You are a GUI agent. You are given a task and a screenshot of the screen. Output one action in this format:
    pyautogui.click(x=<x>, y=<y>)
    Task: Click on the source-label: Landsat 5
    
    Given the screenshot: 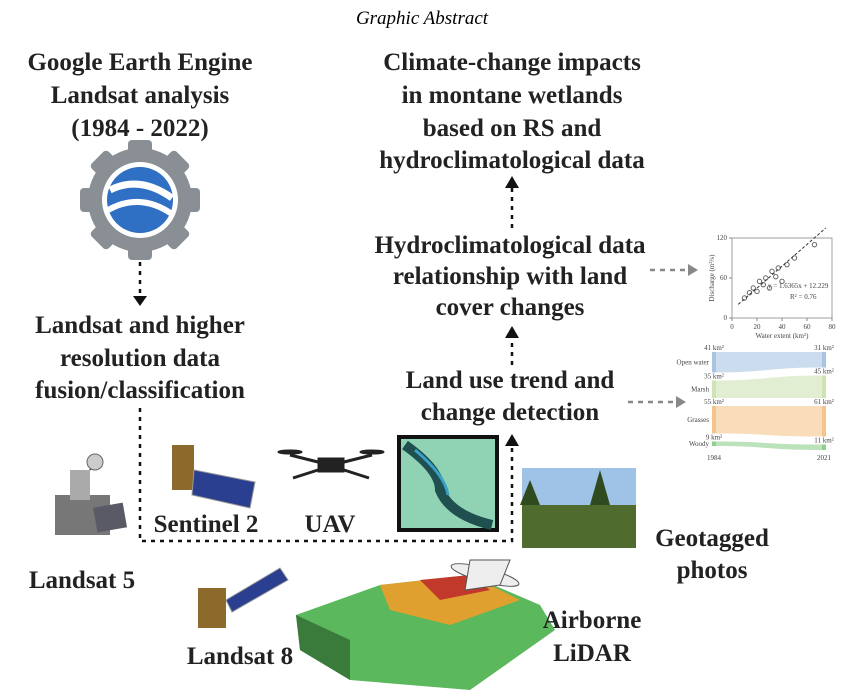 What is the action you would take?
    pyautogui.click(x=82, y=580)
    